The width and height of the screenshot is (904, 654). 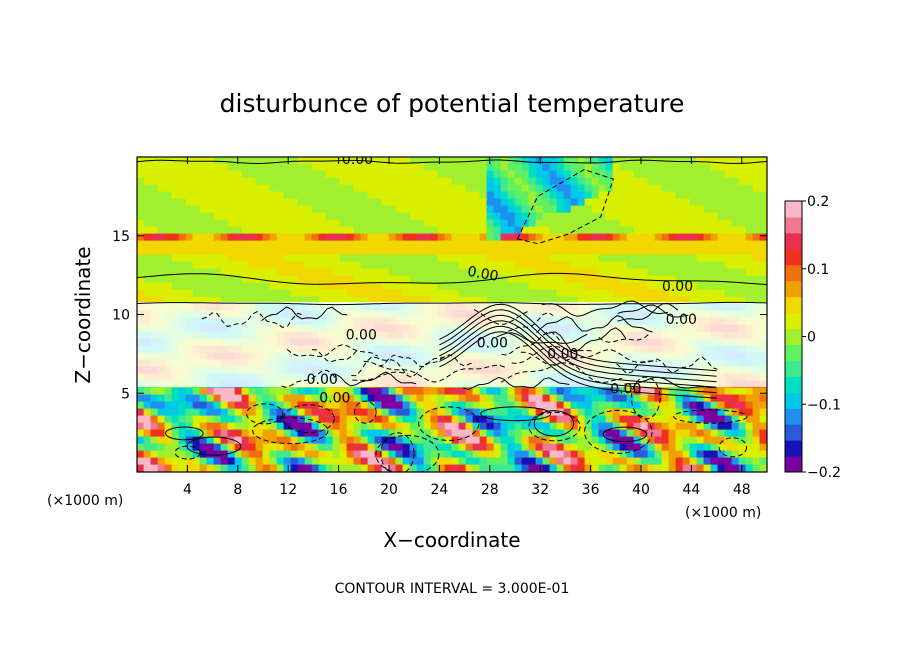 What do you see at coordinates (578, 348) in the screenshot?
I see `contour-line` at bounding box center [578, 348].